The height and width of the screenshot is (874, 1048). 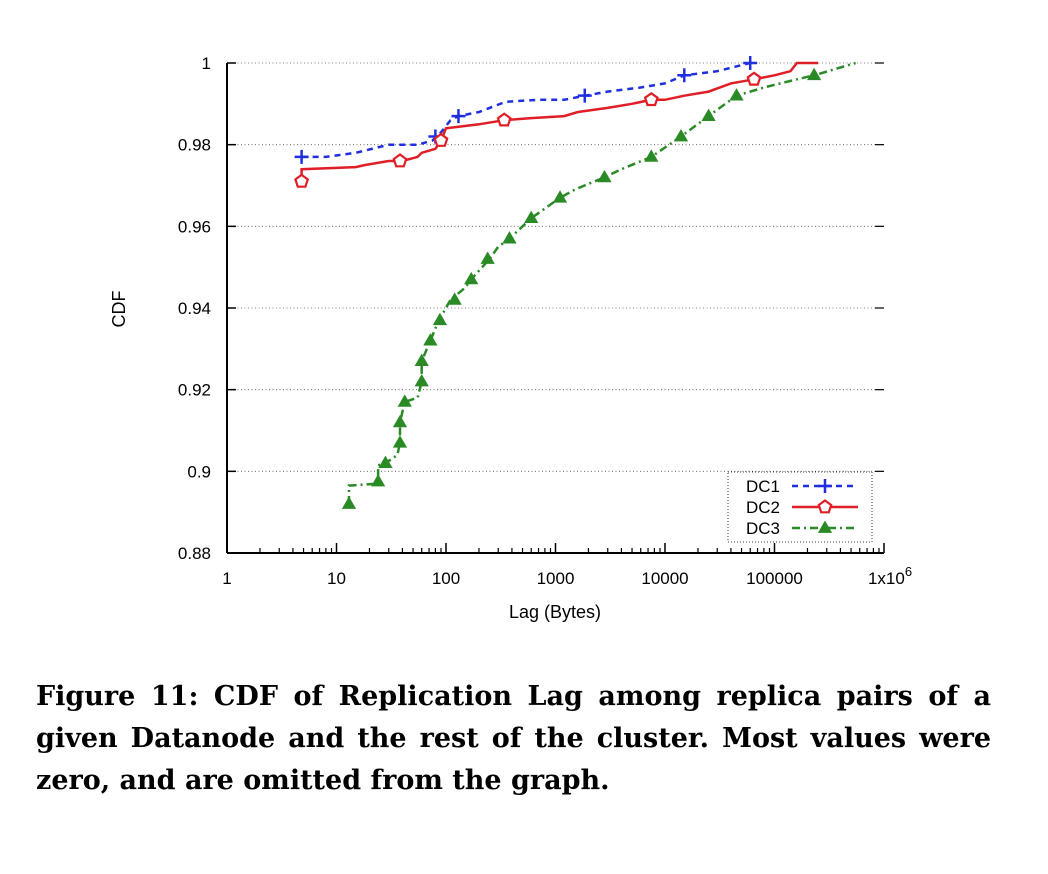 I want to click on legend-marker-dc2, so click(x=825, y=506).